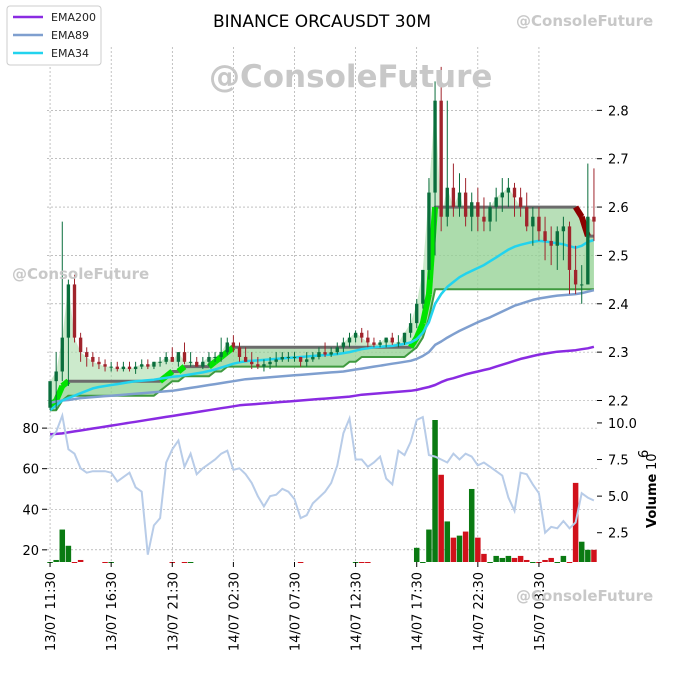 This screenshot has height=690, width=690. What do you see at coordinates (618, 401) in the screenshot?
I see `price-tick-label: 2.2` at bounding box center [618, 401].